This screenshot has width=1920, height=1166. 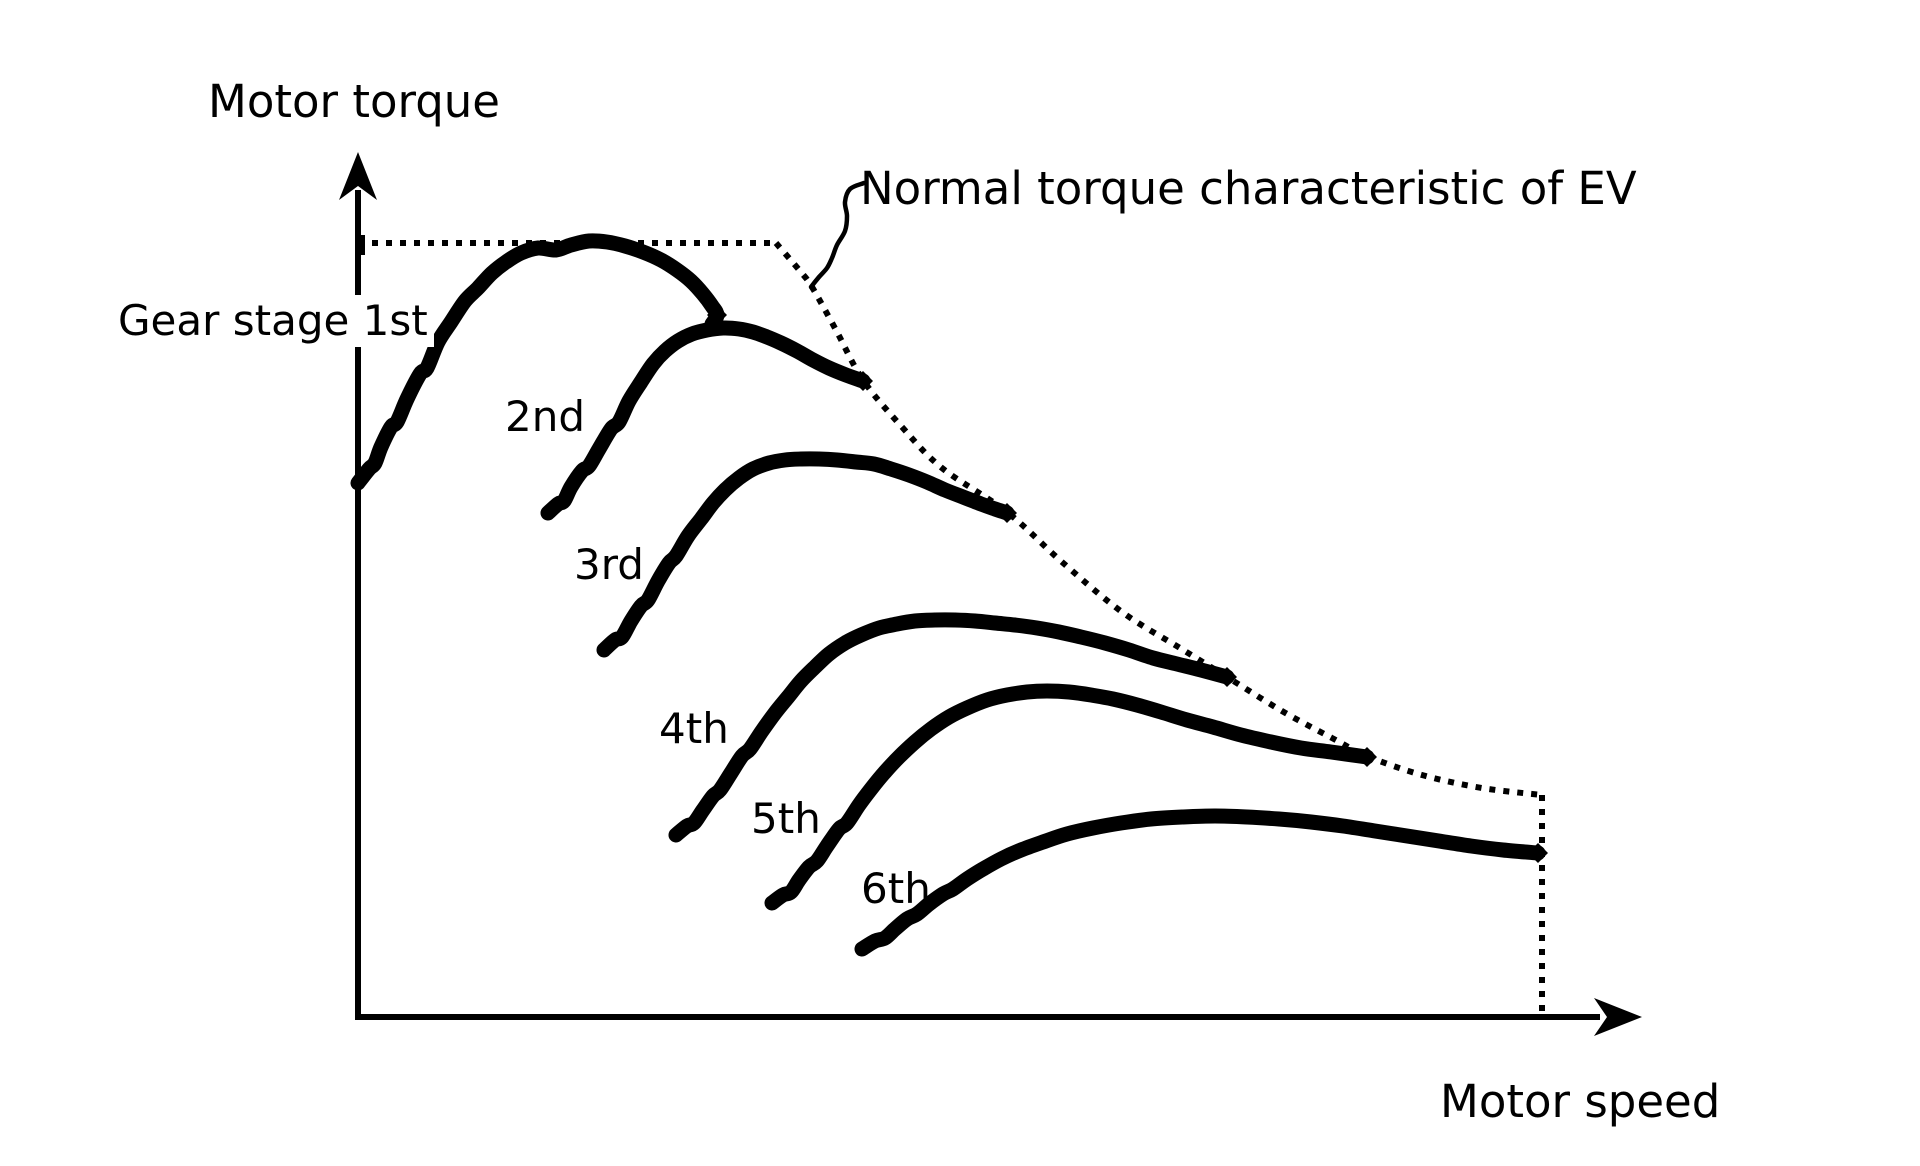 I want to click on y-axis-label: Motor torque, so click(x=354, y=101).